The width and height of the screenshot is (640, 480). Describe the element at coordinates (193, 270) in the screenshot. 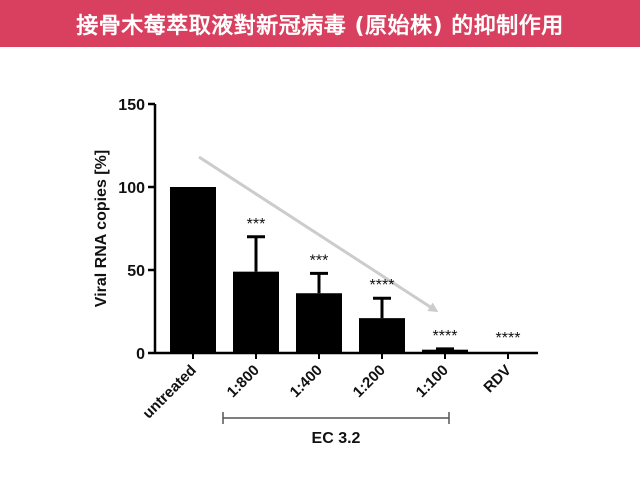

I see `bar-untreated` at that location.